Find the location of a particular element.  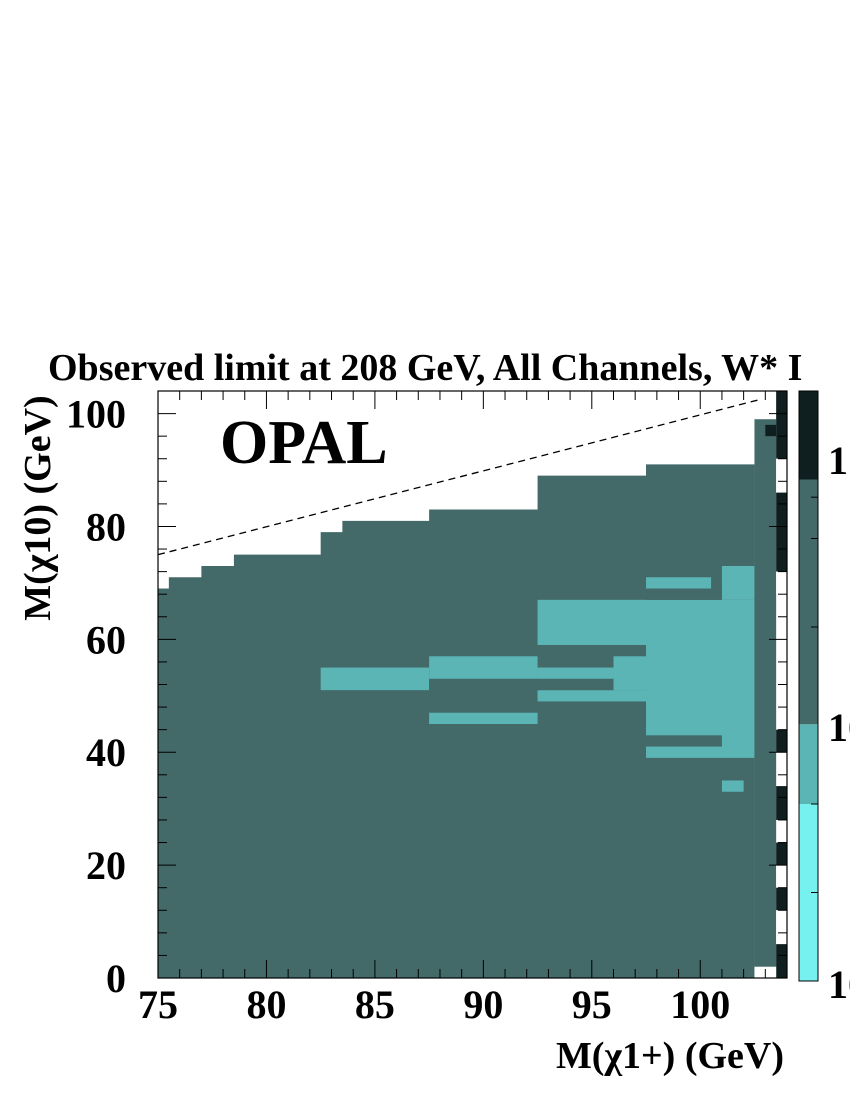

kinematic-limit-line is located at coordinates (460, 477).